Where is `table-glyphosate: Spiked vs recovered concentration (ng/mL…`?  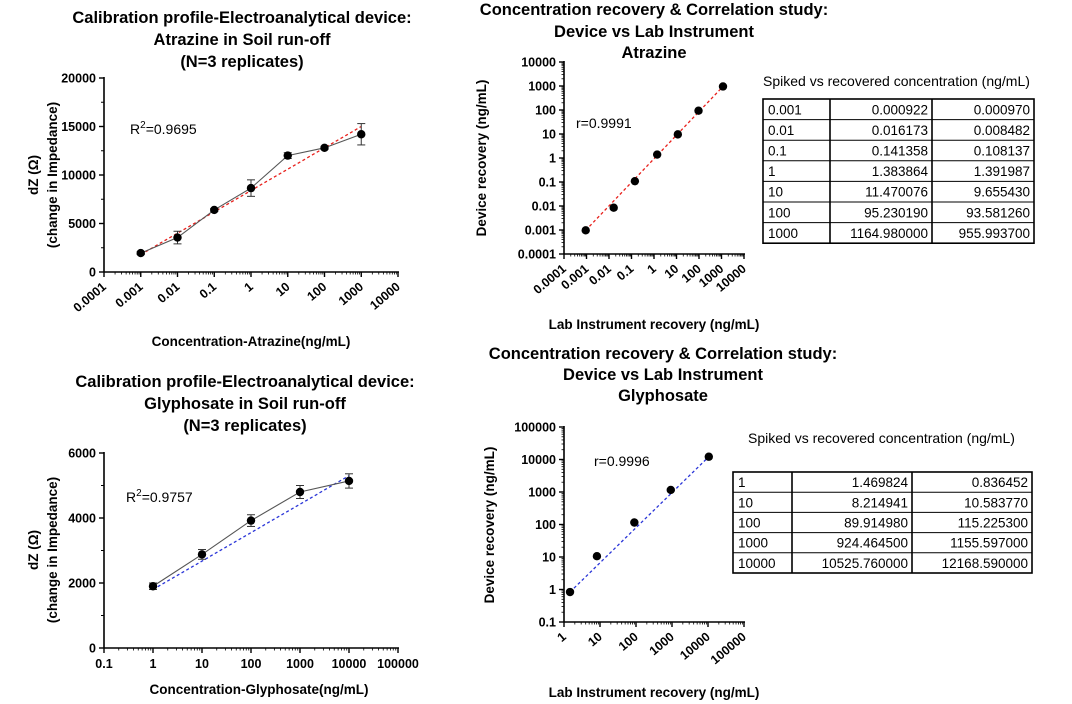 table-glyphosate: Spiked vs recovered concentration (ng/mL… is located at coordinates (882, 502).